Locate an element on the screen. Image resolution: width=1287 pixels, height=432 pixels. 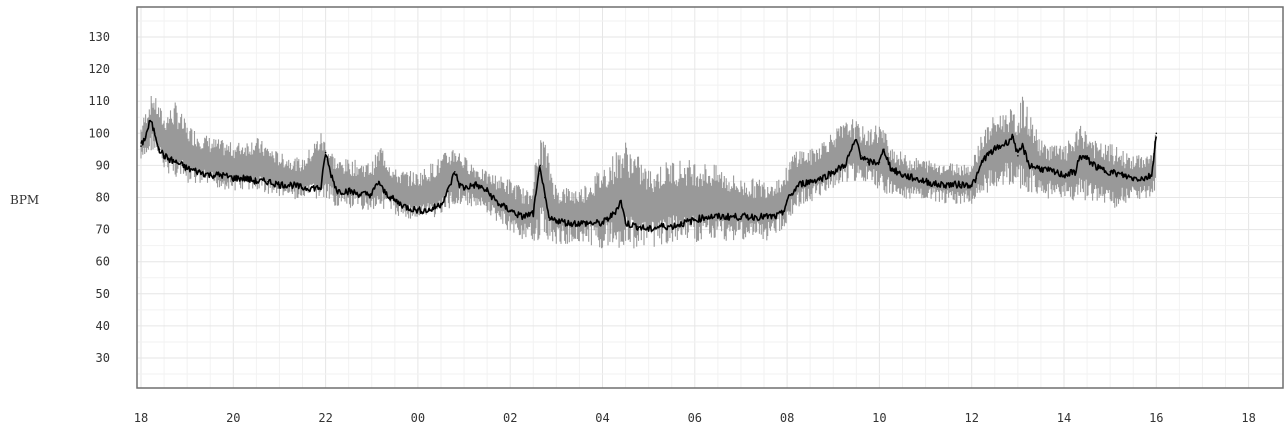
x-tick-label: 00 is located at coordinates (418, 418).